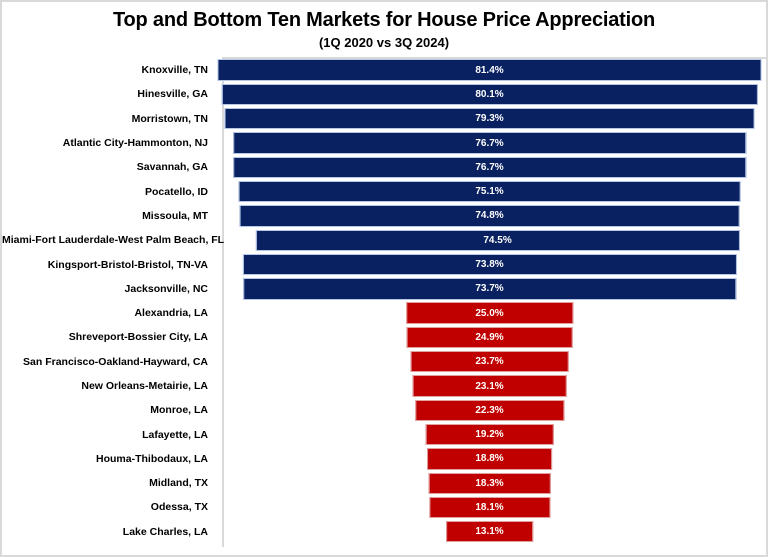 The height and width of the screenshot is (557, 768). I want to click on chart-row: Savannah, GA 76.7%, so click(383, 167).